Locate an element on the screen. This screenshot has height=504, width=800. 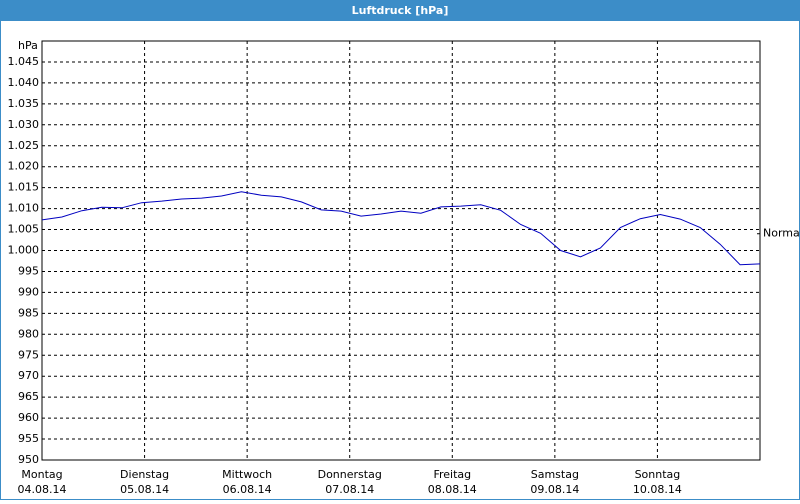
y-tick-label: 1.040 is located at coordinates (24, 82).